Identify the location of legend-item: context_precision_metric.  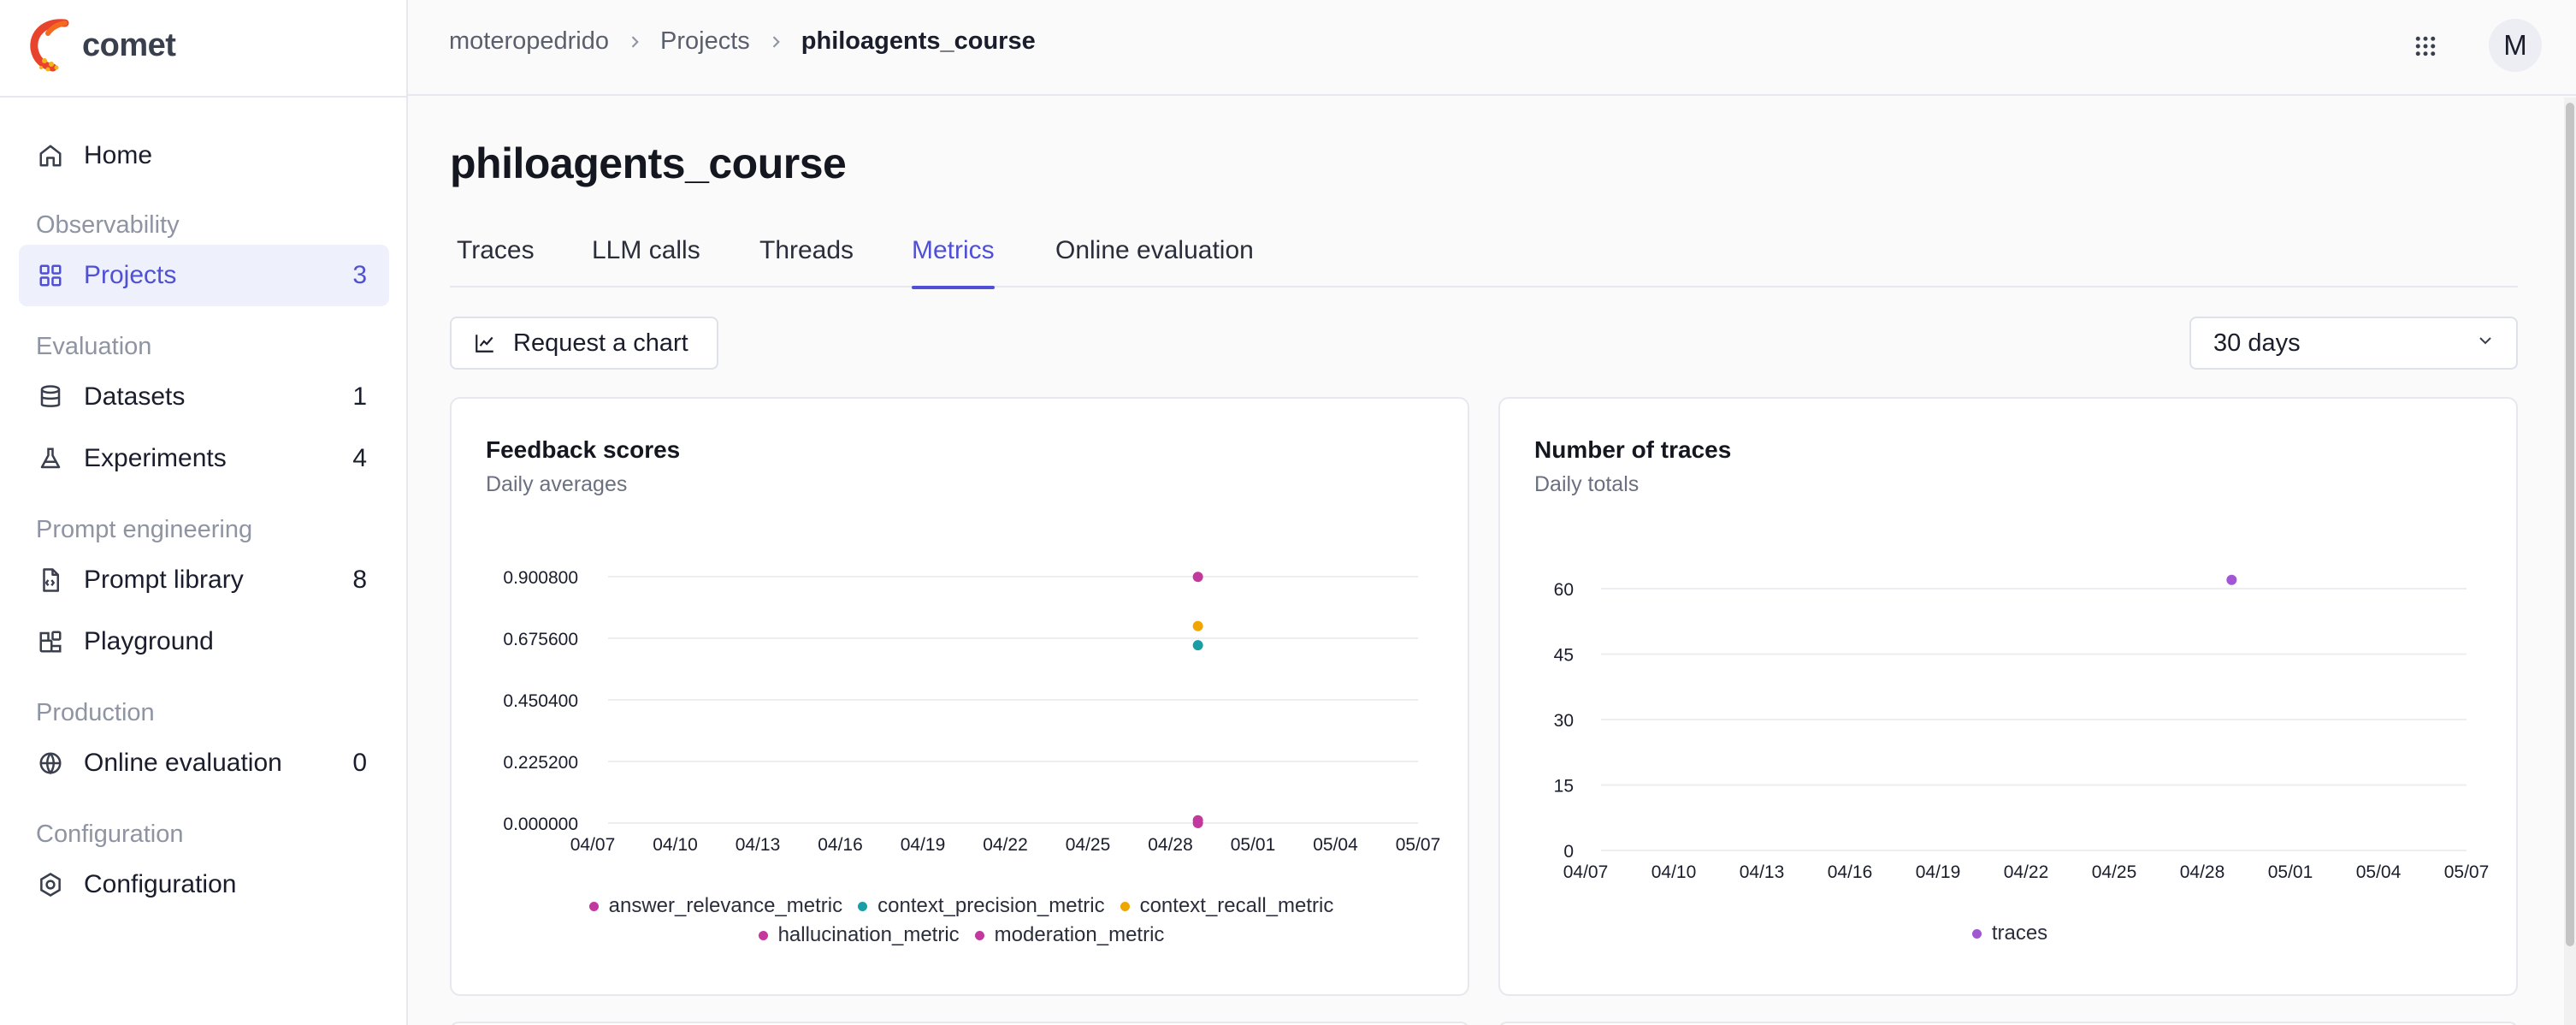
(981, 906).